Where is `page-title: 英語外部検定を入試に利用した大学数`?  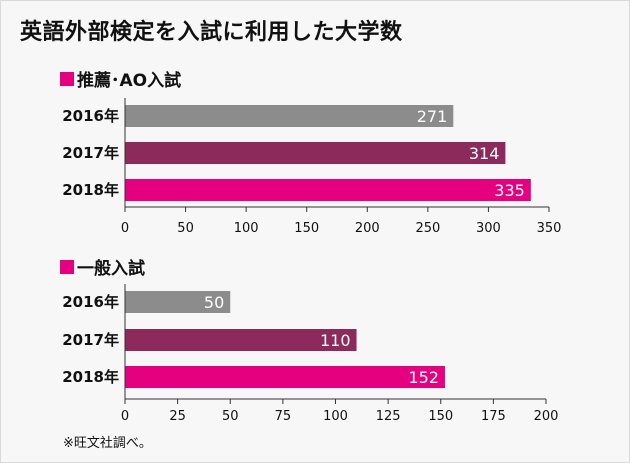
page-title: 英語外部検定を入試に利用した大学数 is located at coordinates (211, 32).